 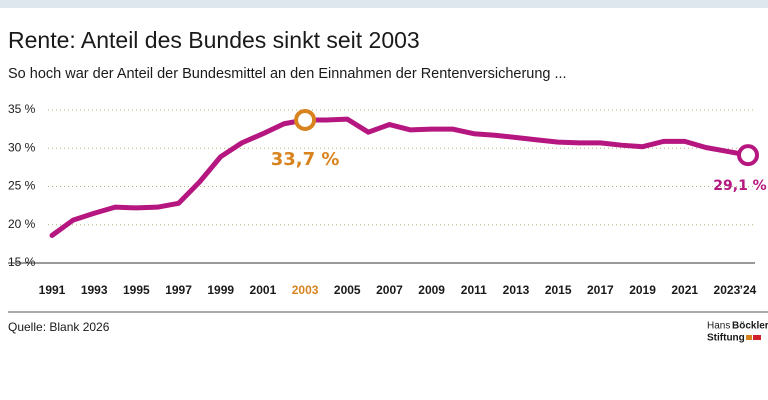 What do you see at coordinates (94, 290) in the screenshot?
I see `x-tick-label: 1993` at bounding box center [94, 290].